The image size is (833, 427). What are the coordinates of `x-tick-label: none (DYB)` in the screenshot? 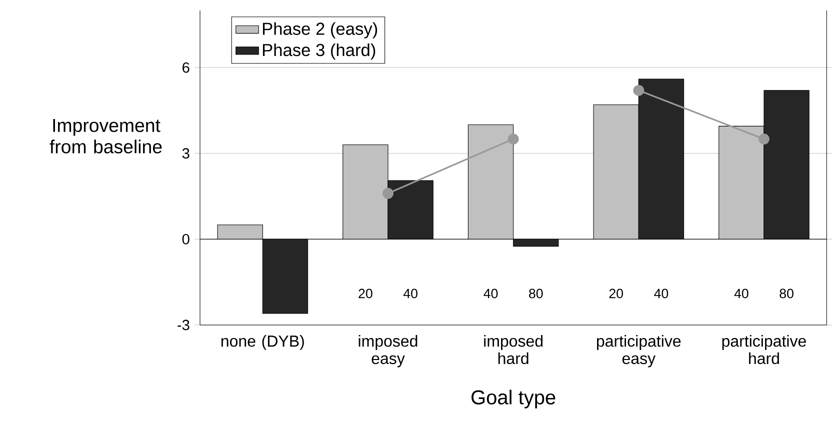 It's located at (262, 342).